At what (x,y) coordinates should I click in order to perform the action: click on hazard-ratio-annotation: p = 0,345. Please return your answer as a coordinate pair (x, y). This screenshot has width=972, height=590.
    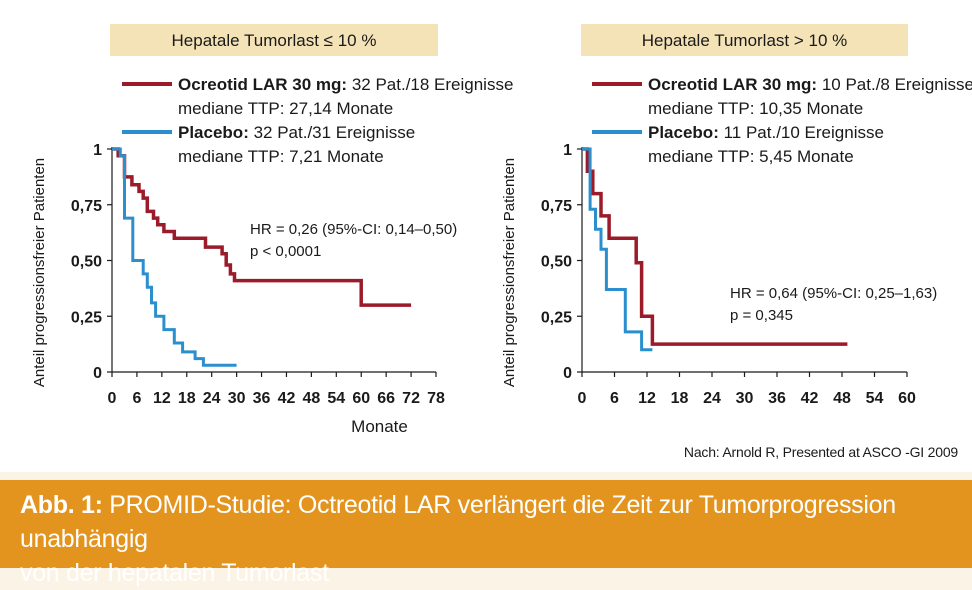
    Looking at the image, I should click on (761, 315).